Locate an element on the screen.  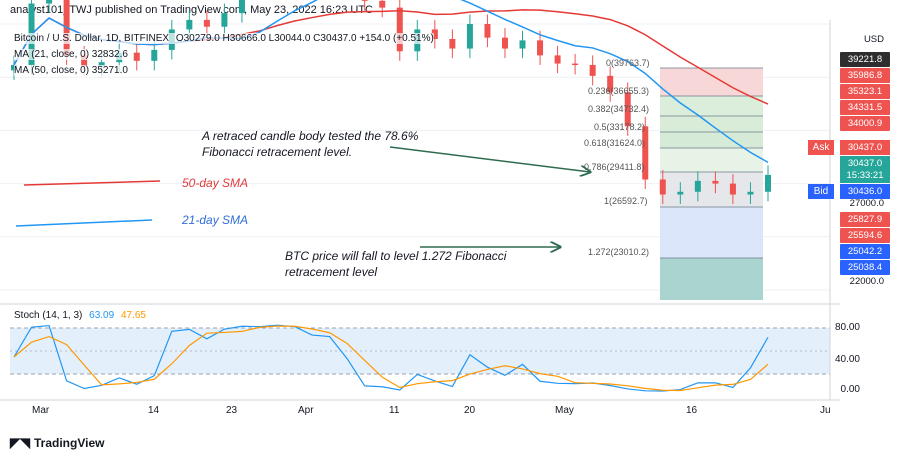
fib-label-0786: 0.786(29411.8) is located at coordinates (614, 167).